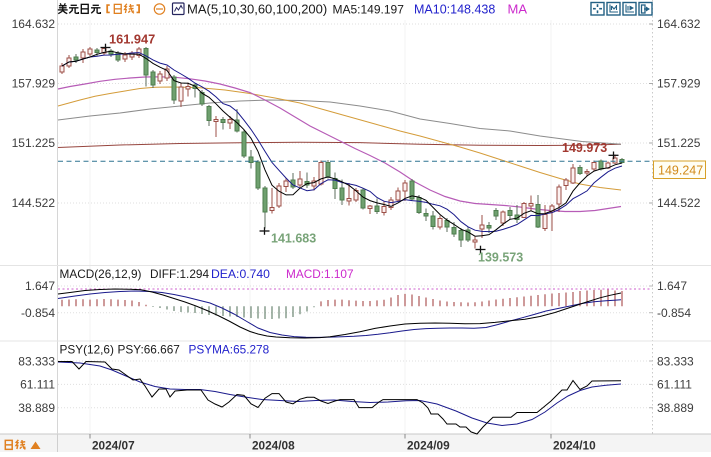 Image resolution: width=711 pixels, height=457 pixels. Describe the element at coordinates (240, 274) in the screenshot. I see `svg-text: DEA:0.740` at that location.